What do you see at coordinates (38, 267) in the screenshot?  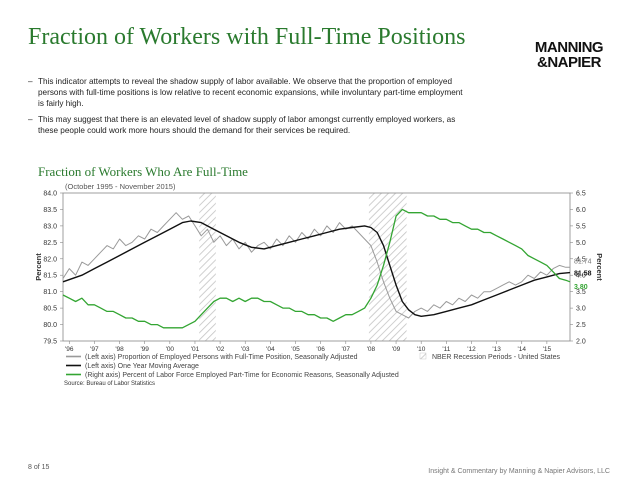 I see `y-axis-label-left: Percent` at bounding box center [38, 267].